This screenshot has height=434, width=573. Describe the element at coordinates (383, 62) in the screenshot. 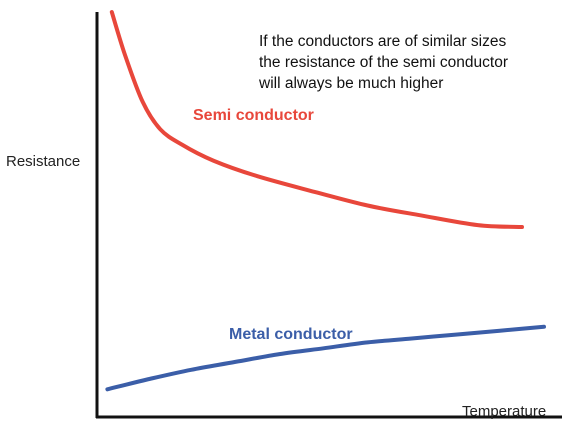

I see `annotation-line-2: the resistance of the semi conductor` at that location.